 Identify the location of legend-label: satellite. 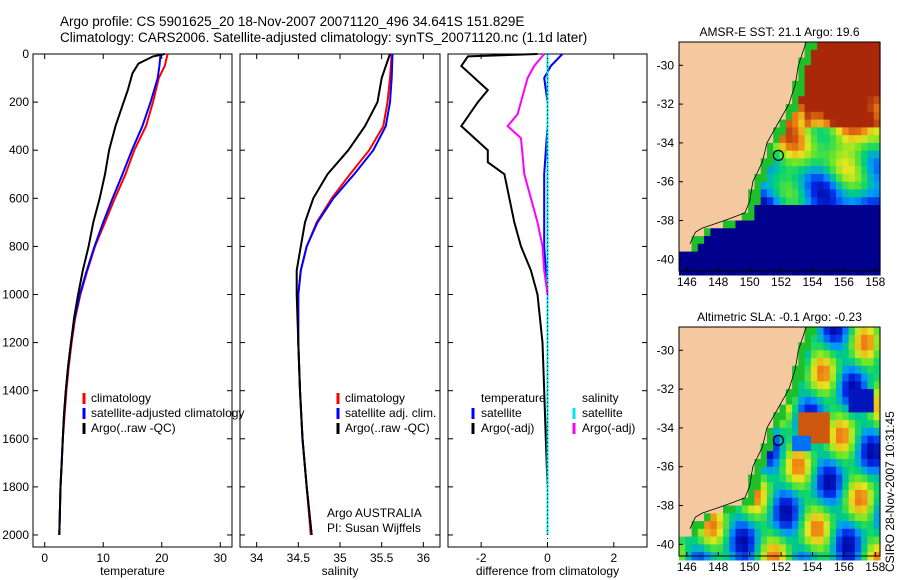
(602, 413).